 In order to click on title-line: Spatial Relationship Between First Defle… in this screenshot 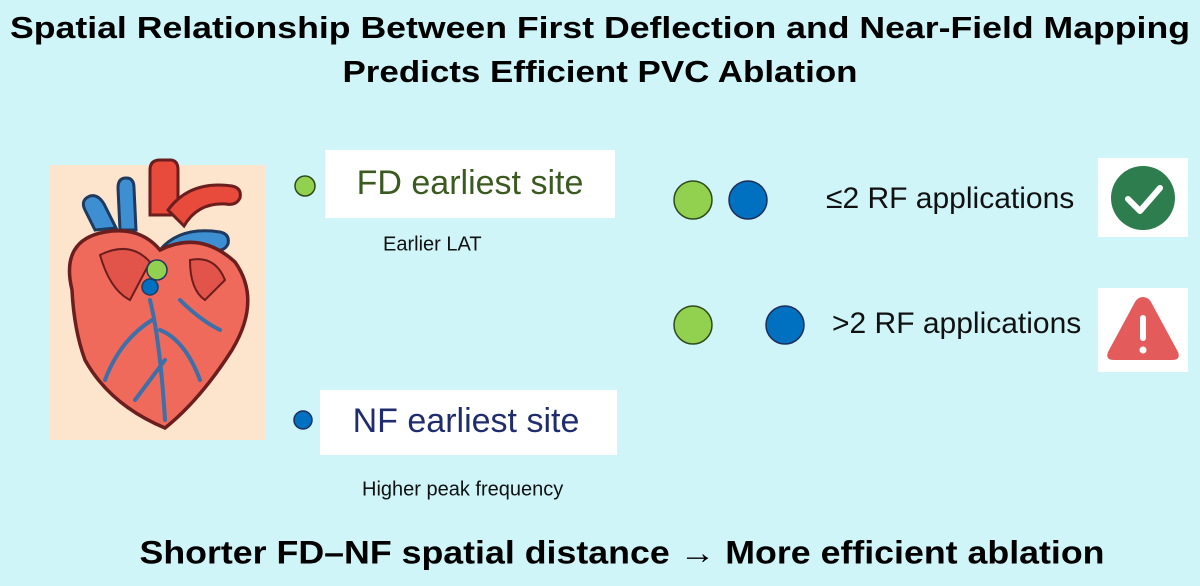, I will do `click(600, 27)`.